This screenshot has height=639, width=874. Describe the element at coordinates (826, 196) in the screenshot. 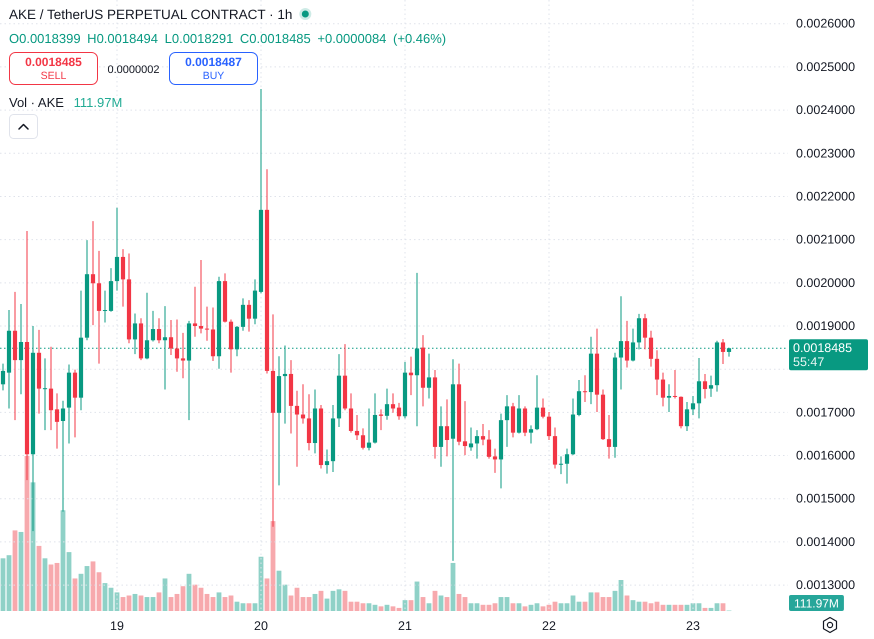

I see `y-tick-label: 0.0022000` at that location.